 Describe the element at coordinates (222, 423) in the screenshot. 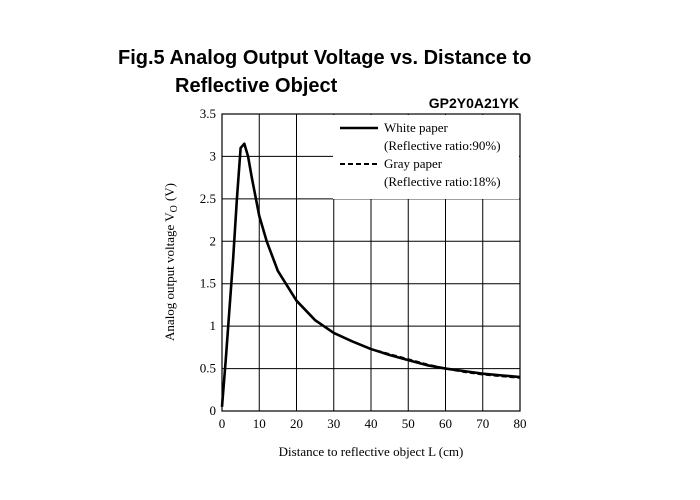

I see `x-tick-label: 0` at that location.